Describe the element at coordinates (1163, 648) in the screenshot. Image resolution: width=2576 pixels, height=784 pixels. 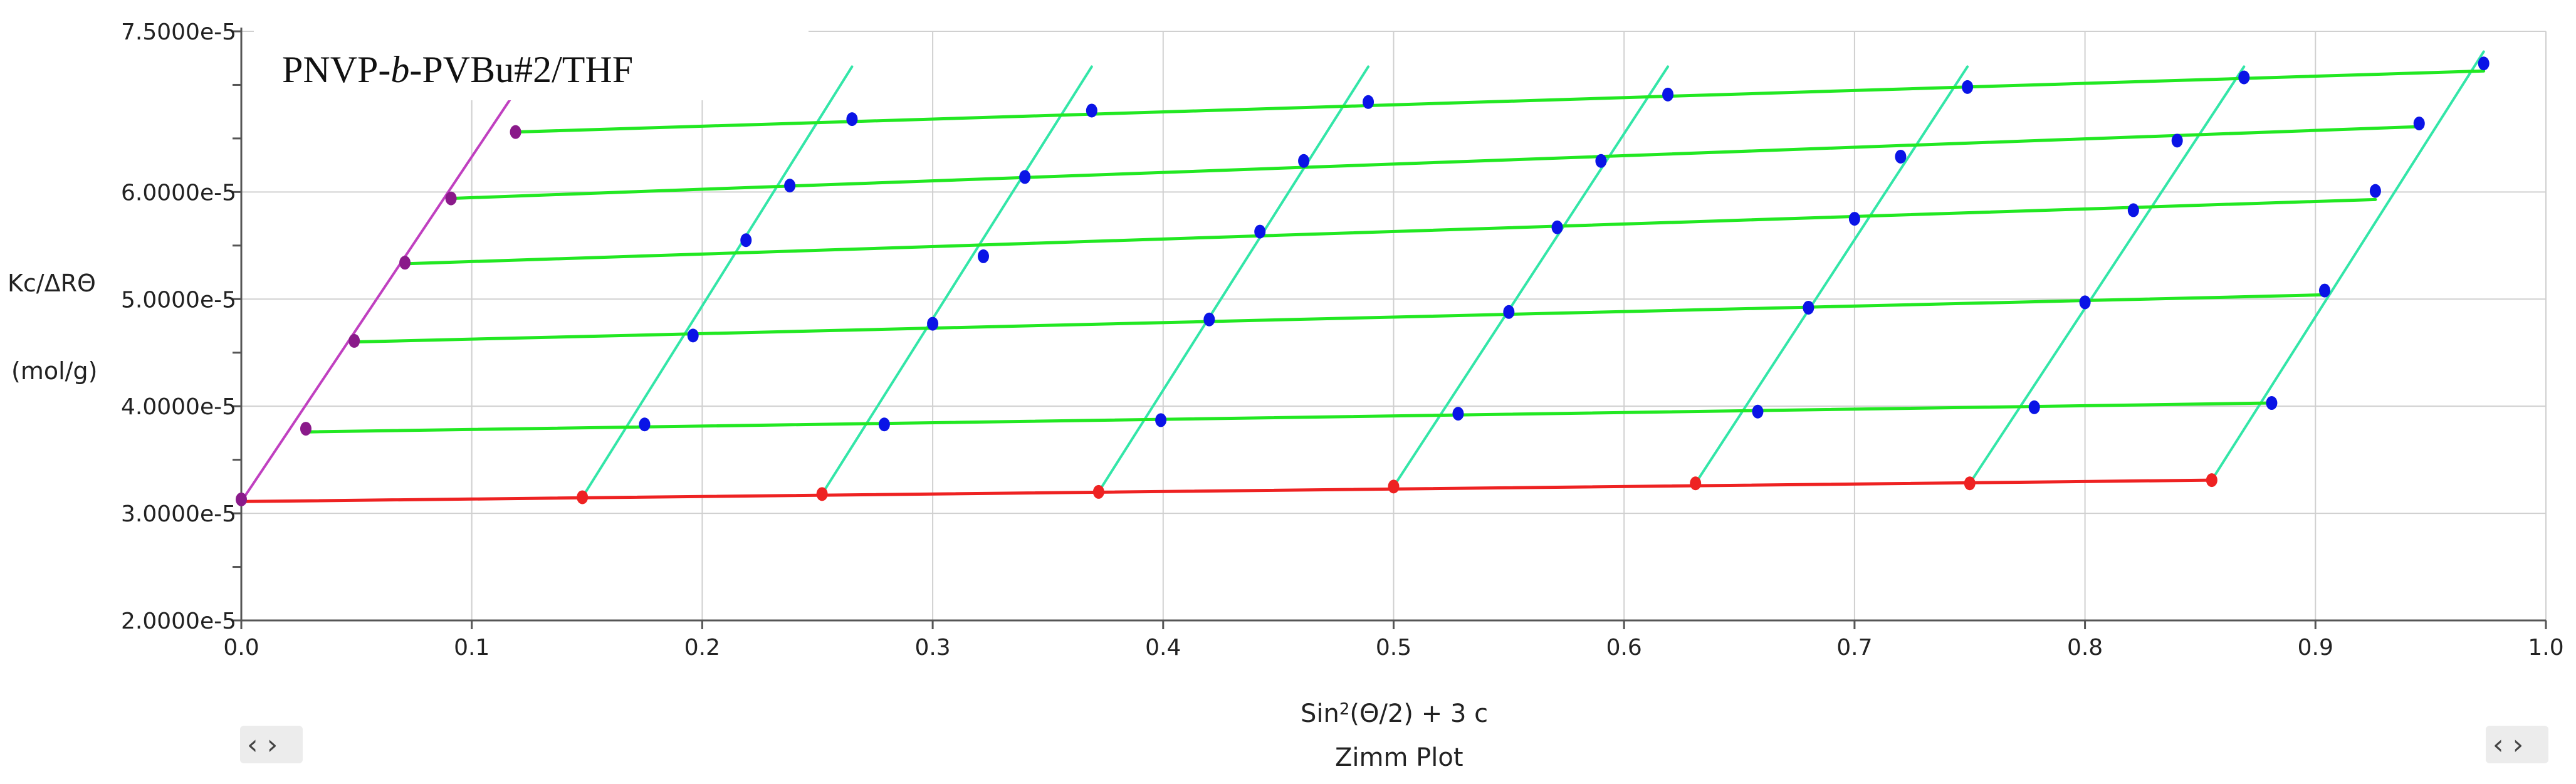
I see `x-tick-label: 0.4` at that location.